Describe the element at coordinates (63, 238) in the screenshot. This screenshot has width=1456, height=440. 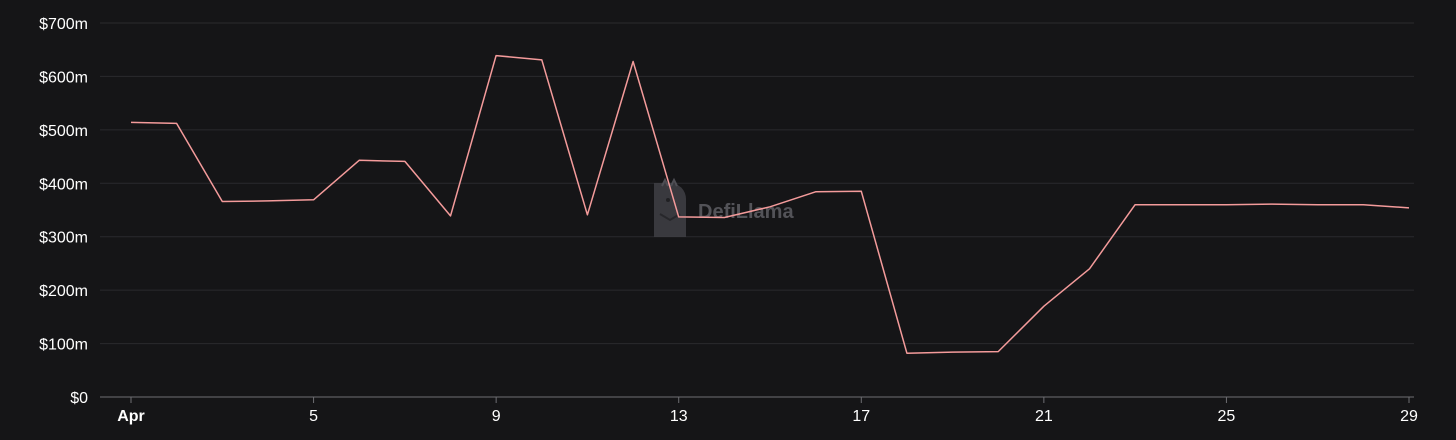
I see `y-tick-label: $300m` at that location.